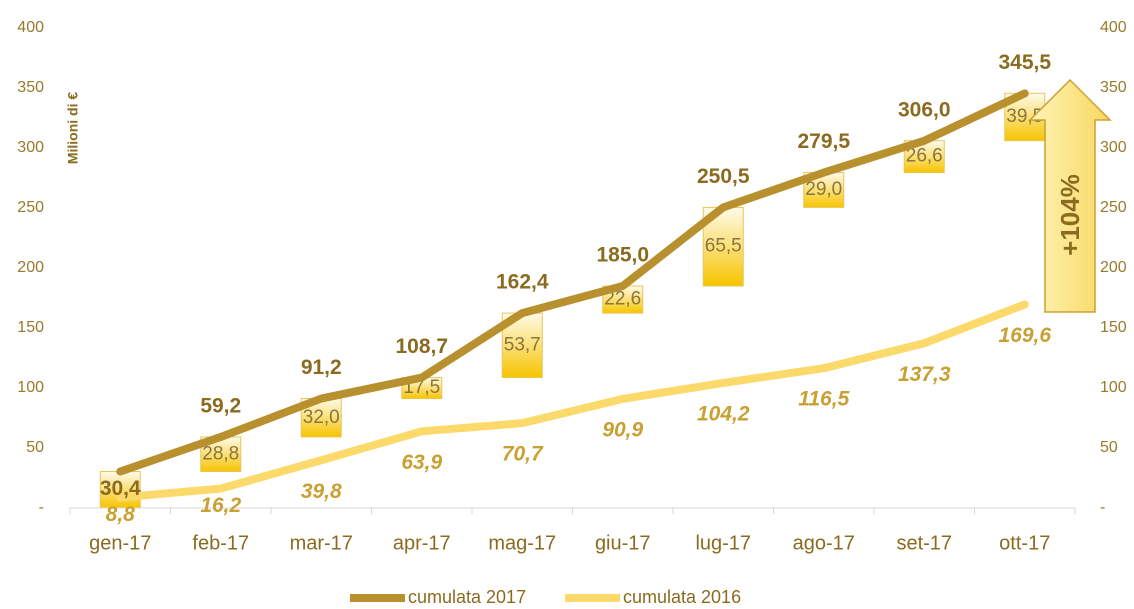 This screenshot has width=1134, height=609. Describe the element at coordinates (30, 147) in the screenshot. I see `y-tick-label: 300` at that location.